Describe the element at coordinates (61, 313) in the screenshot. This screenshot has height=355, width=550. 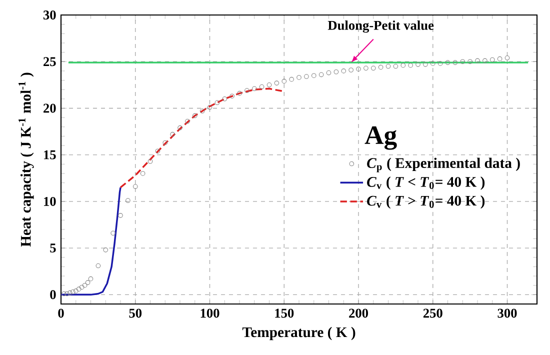
I see `x-tick-label: 0` at that location.